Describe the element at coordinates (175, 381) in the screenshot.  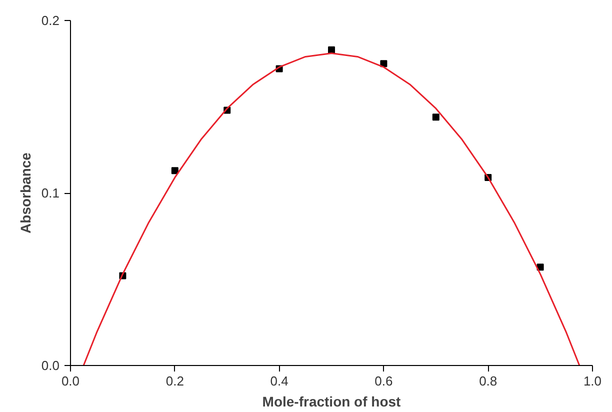
I see `x-tick-label: 0.2` at that location.